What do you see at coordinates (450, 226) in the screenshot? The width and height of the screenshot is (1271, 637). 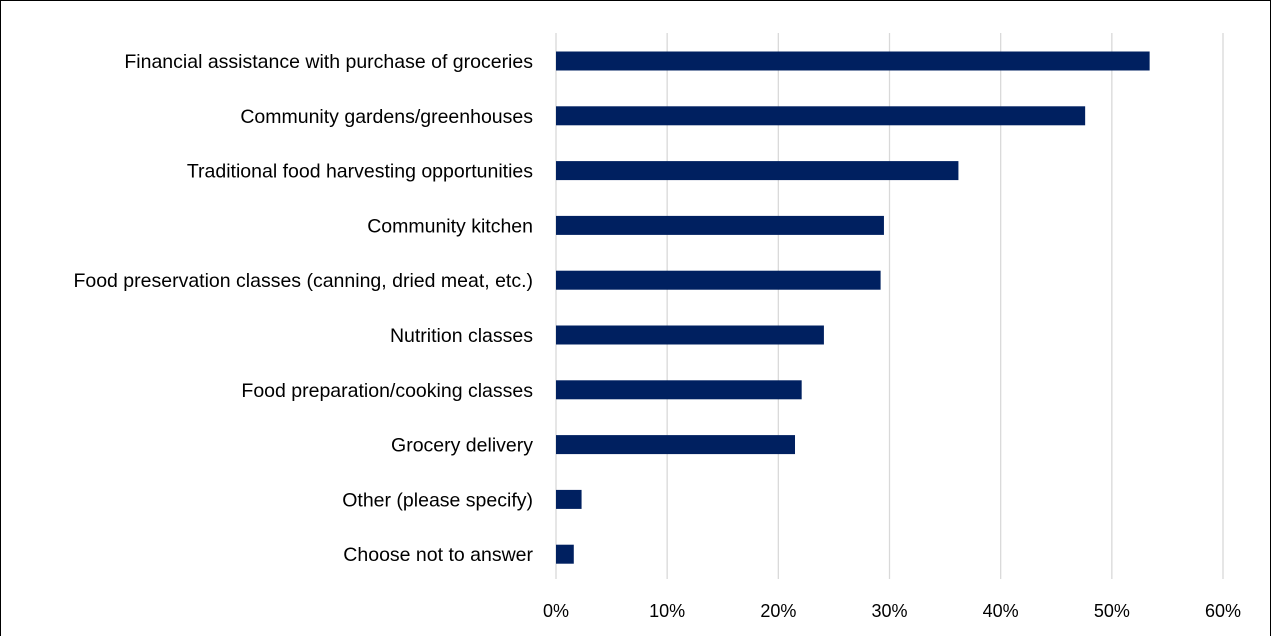 I see `category-label: Community kitchen` at bounding box center [450, 226].